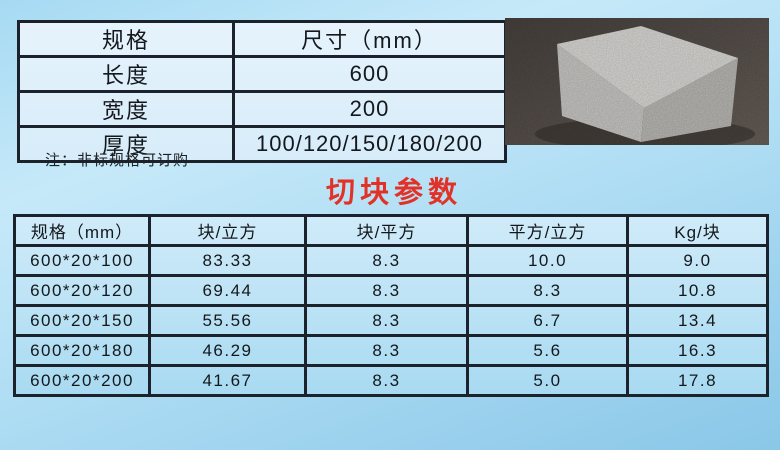 This screenshot has width=780, height=450. Describe the element at coordinates (126, 74) in the screenshot. I see `spec-row-label: 长度` at that location.